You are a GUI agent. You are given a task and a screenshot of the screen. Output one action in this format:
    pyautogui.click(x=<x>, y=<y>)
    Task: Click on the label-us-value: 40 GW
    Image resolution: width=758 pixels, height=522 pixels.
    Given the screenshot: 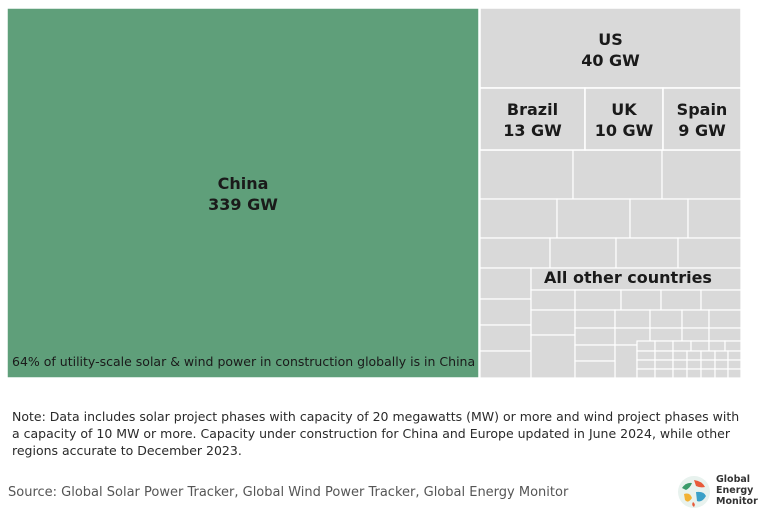 What is the action you would take?
    pyautogui.click(x=610, y=60)
    